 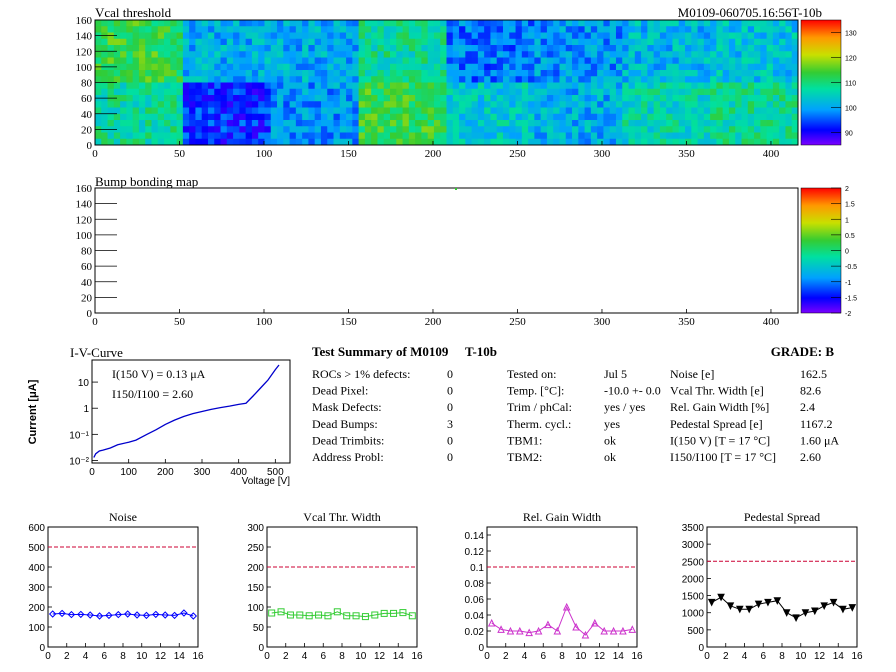 What do you see at coordinates (323, 656) in the screenshot?
I see `x-tick-label: 6` at bounding box center [323, 656].